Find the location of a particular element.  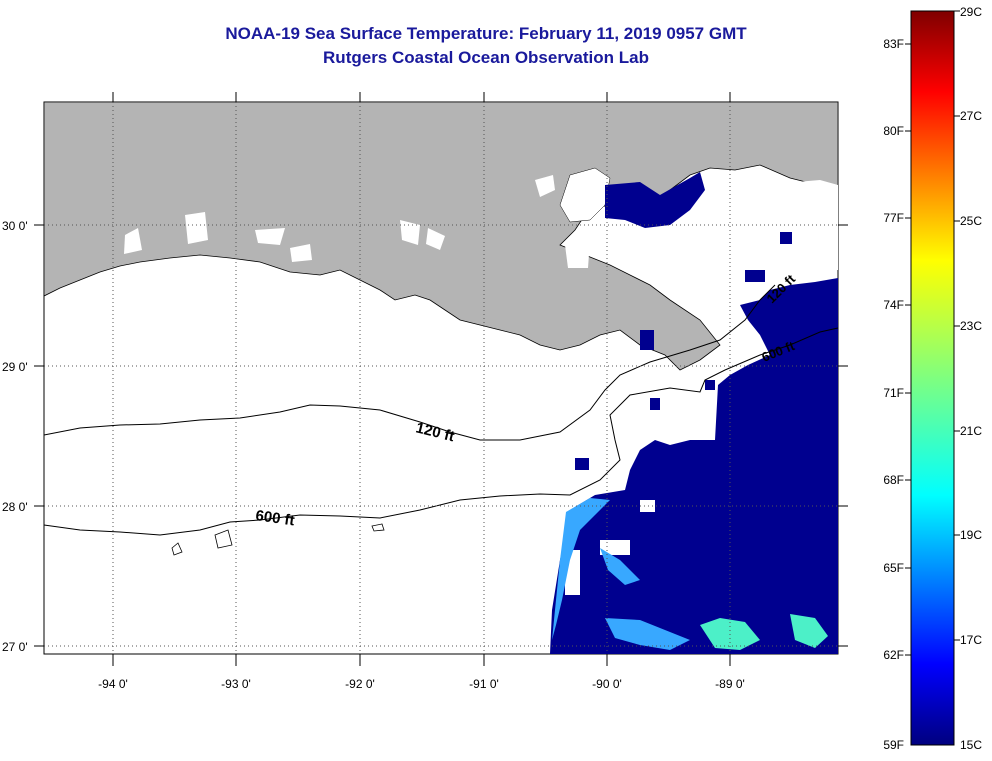

contour-label-600ft: 600 ft is located at coordinates (274, 518).